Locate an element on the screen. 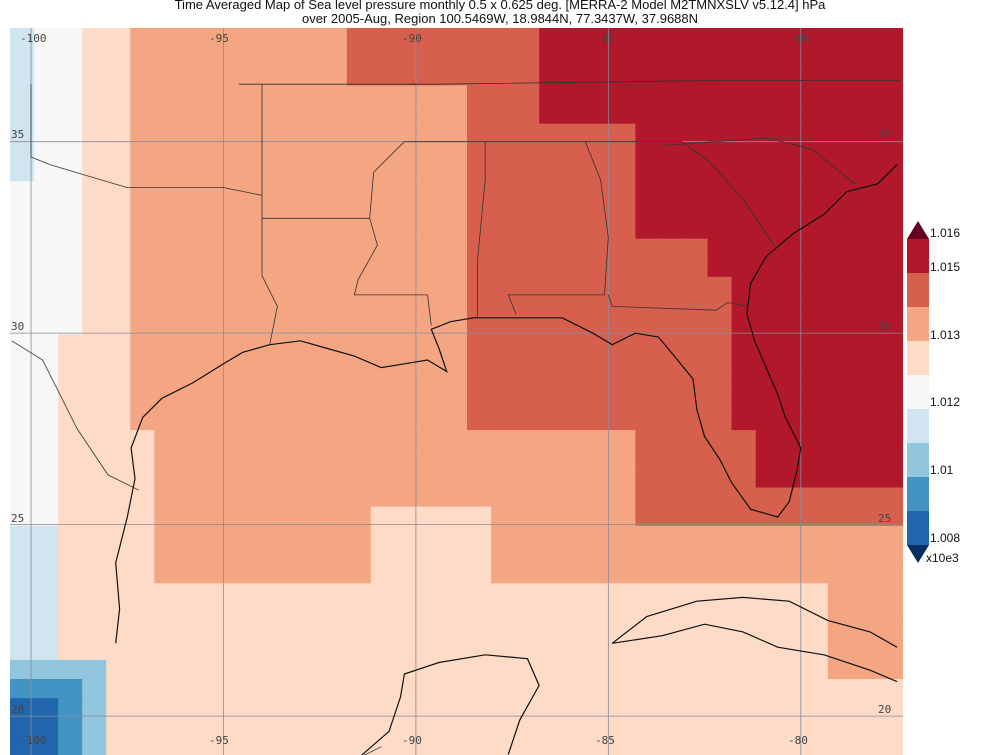  colorbar-swatches is located at coordinates (918, 392).